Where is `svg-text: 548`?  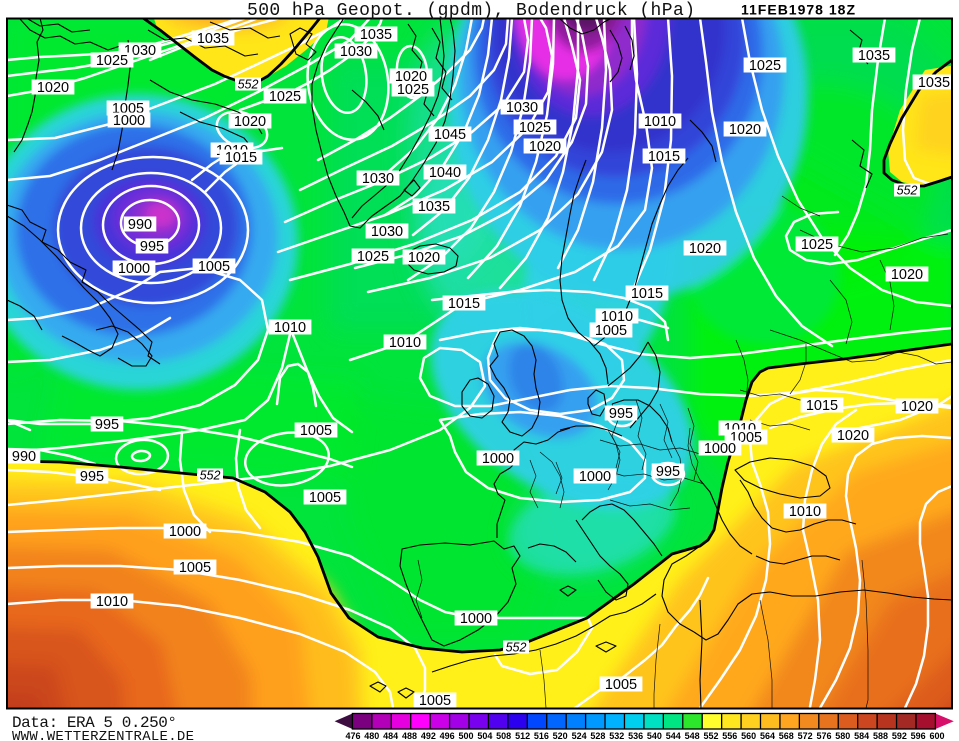
svg-text: 548 is located at coordinates (692, 736).